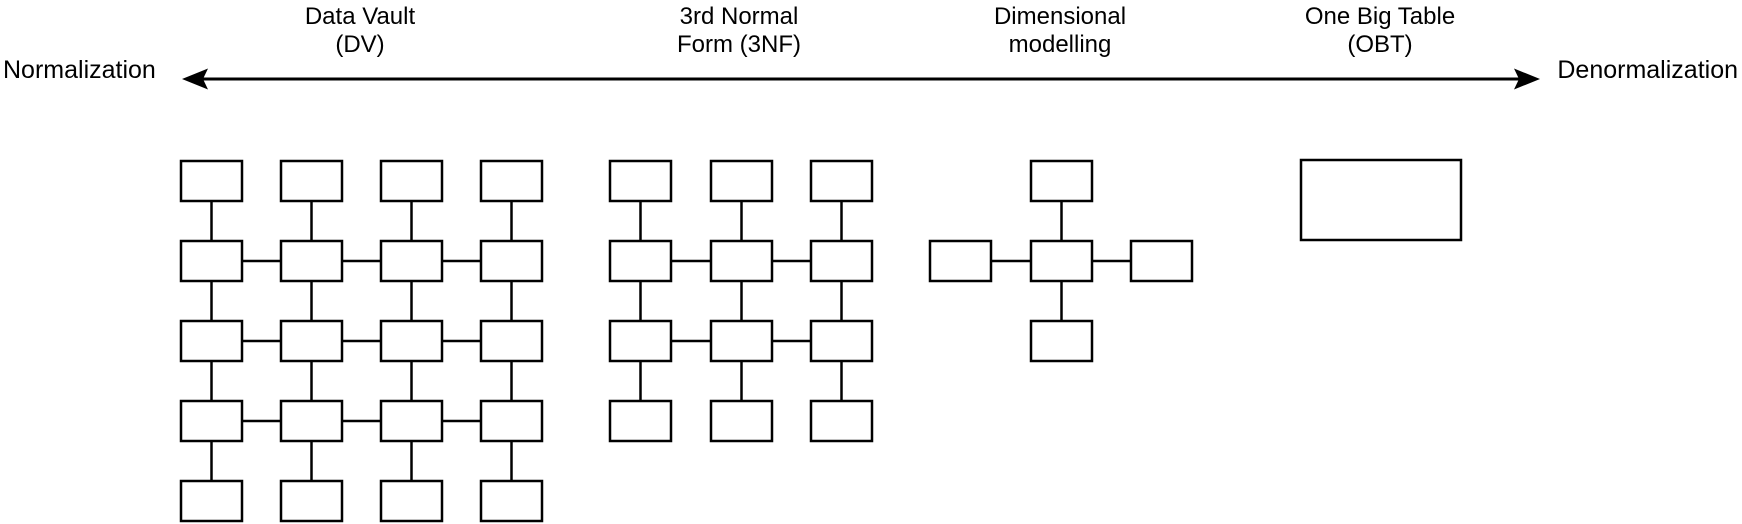 The width and height of the screenshot is (1742, 524). Describe the element at coordinates (1527, 79) in the screenshot. I see `right-arrowhead-icon` at that location.